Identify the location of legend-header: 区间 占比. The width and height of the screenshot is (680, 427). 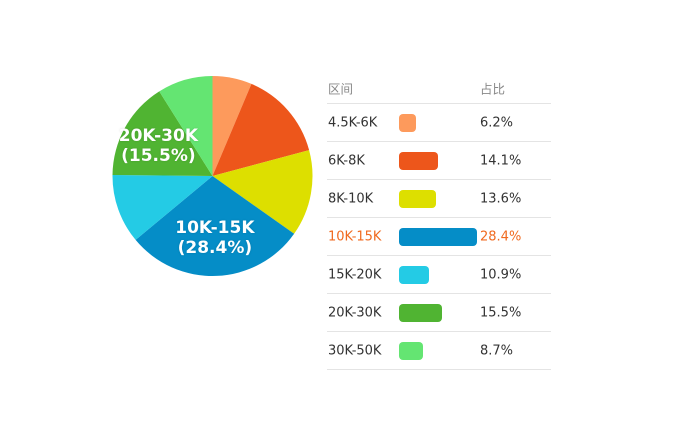
(439, 89).